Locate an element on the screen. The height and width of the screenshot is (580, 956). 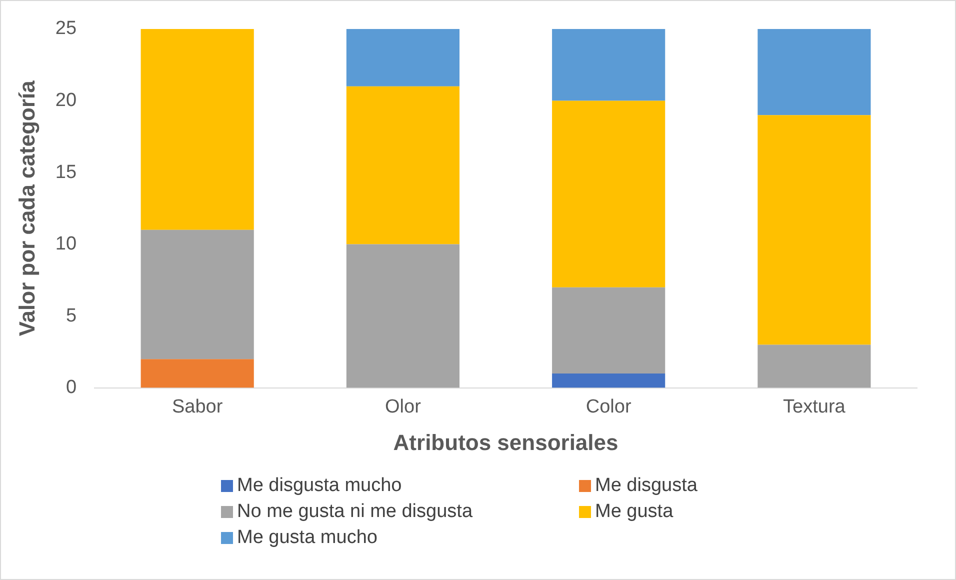
y-tick-label: 20 is located at coordinates (66, 100).